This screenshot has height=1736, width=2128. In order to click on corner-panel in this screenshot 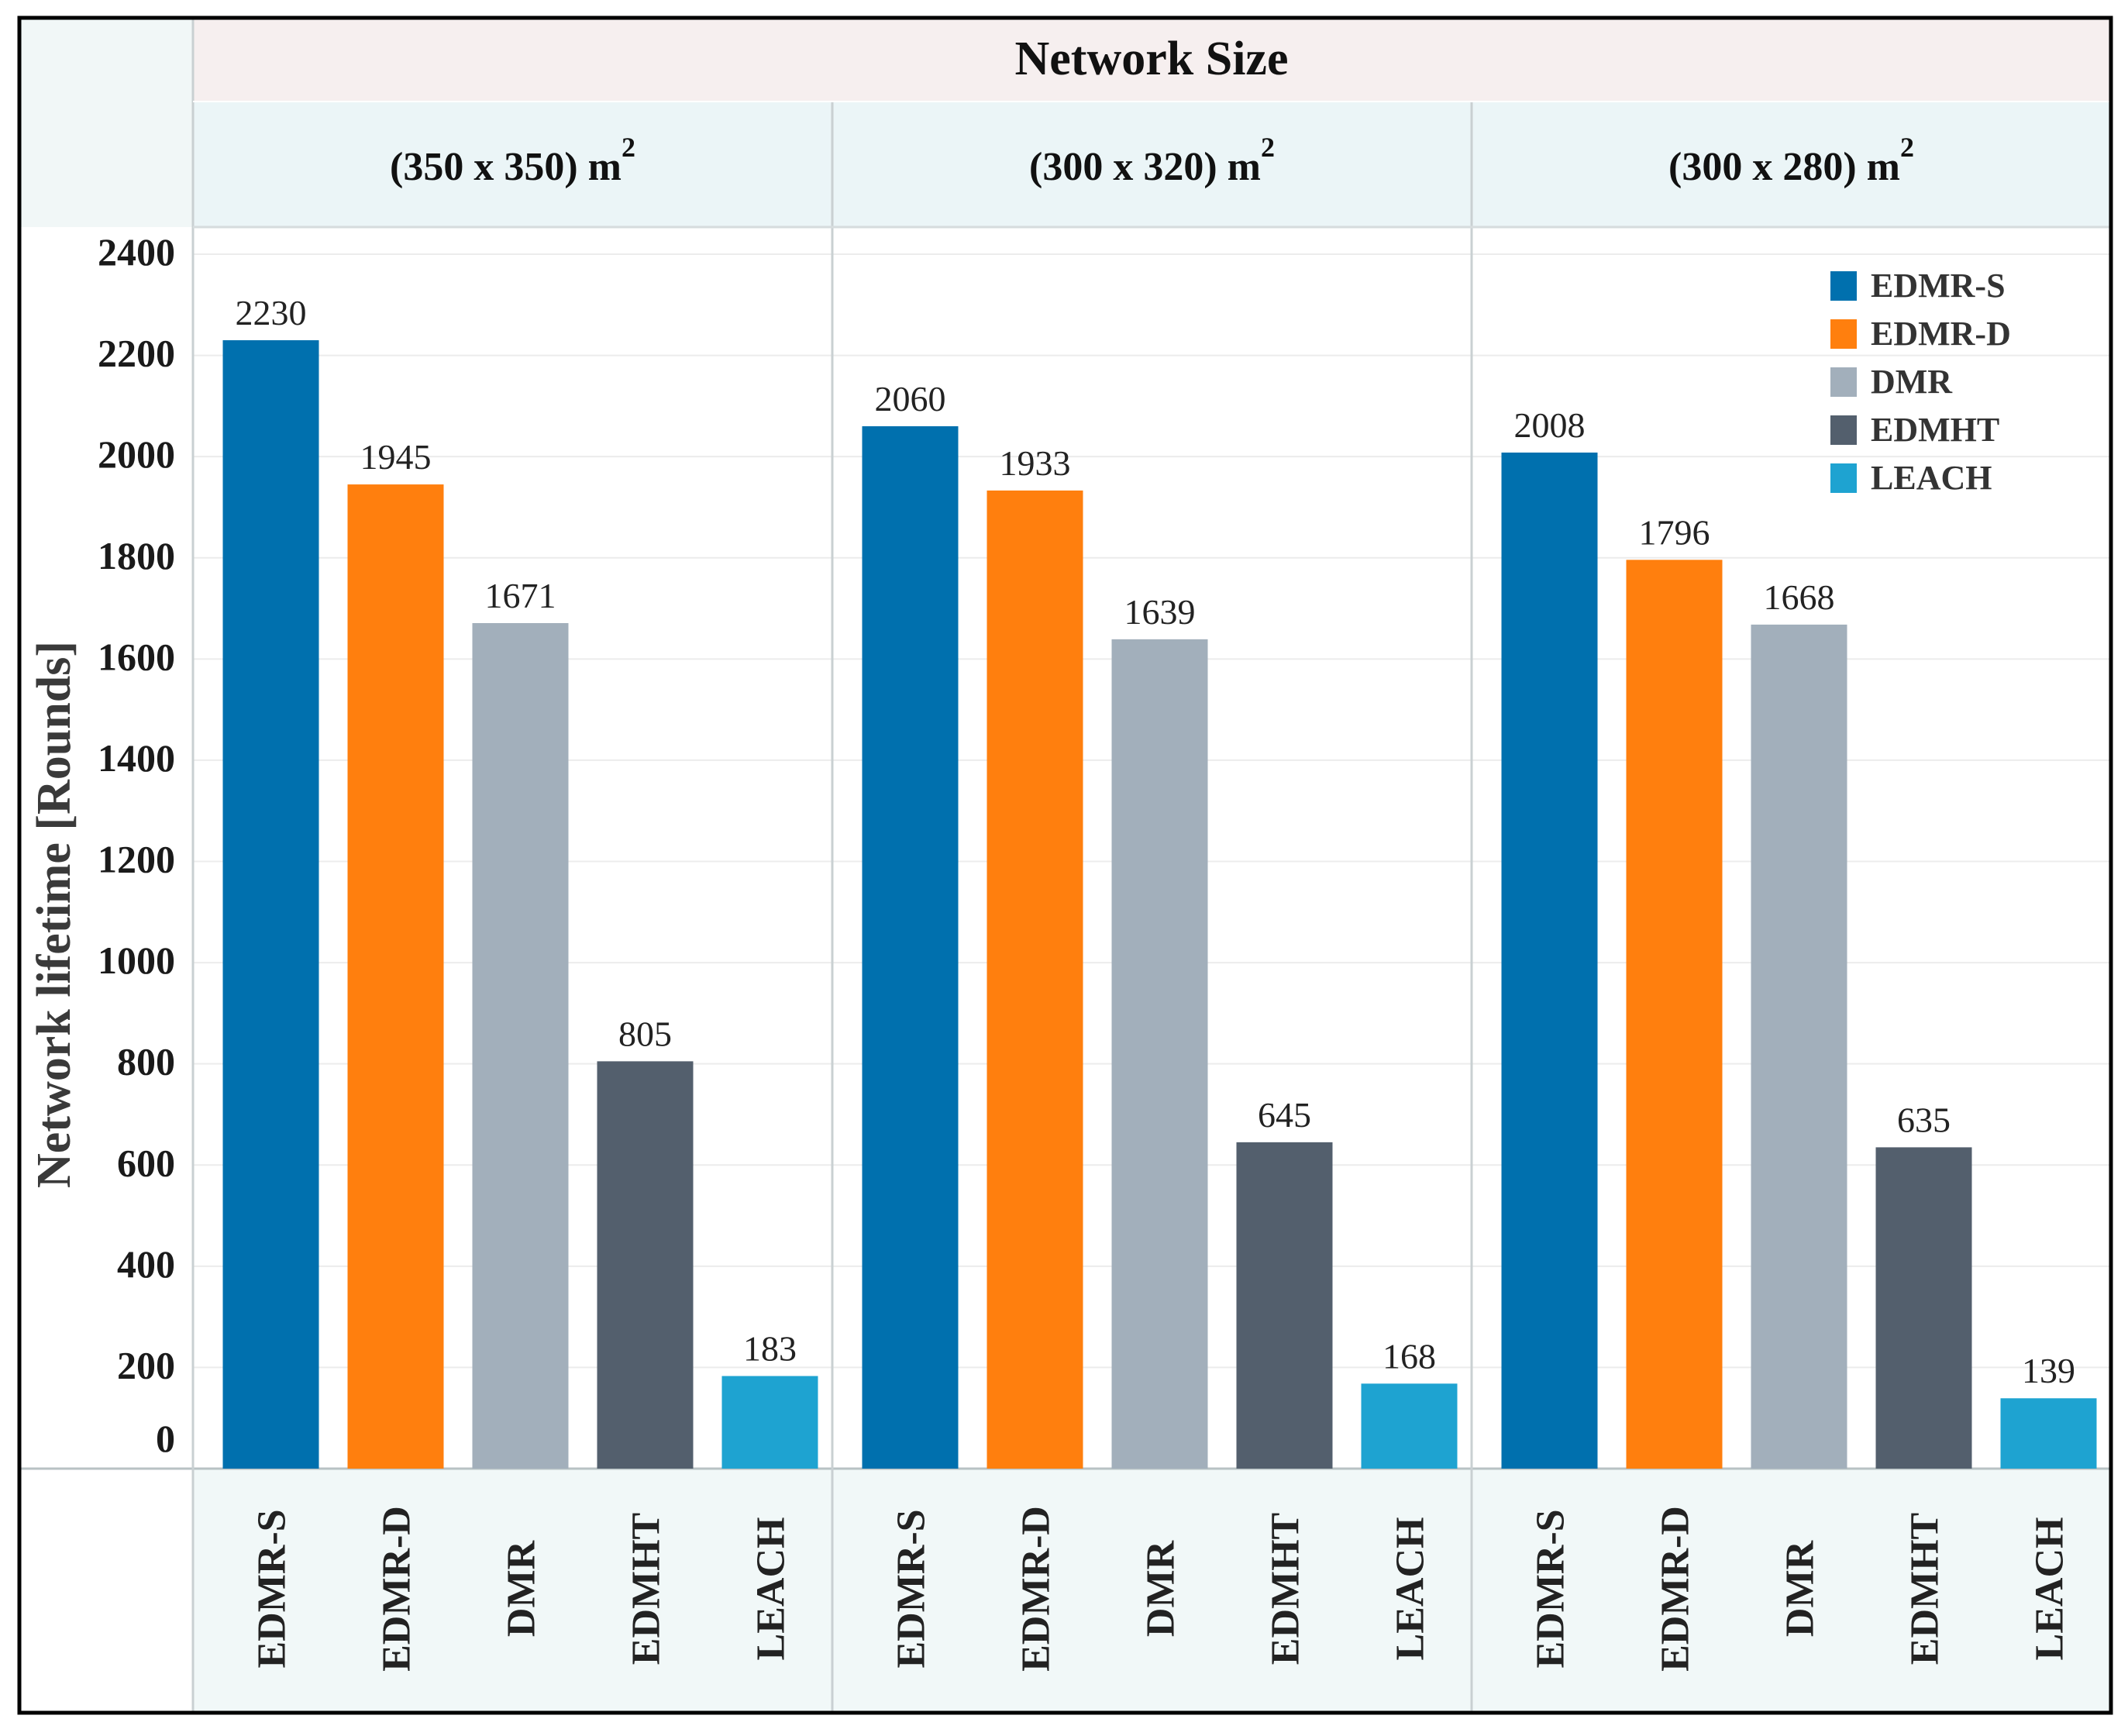, I will do `click(106, 122)`.